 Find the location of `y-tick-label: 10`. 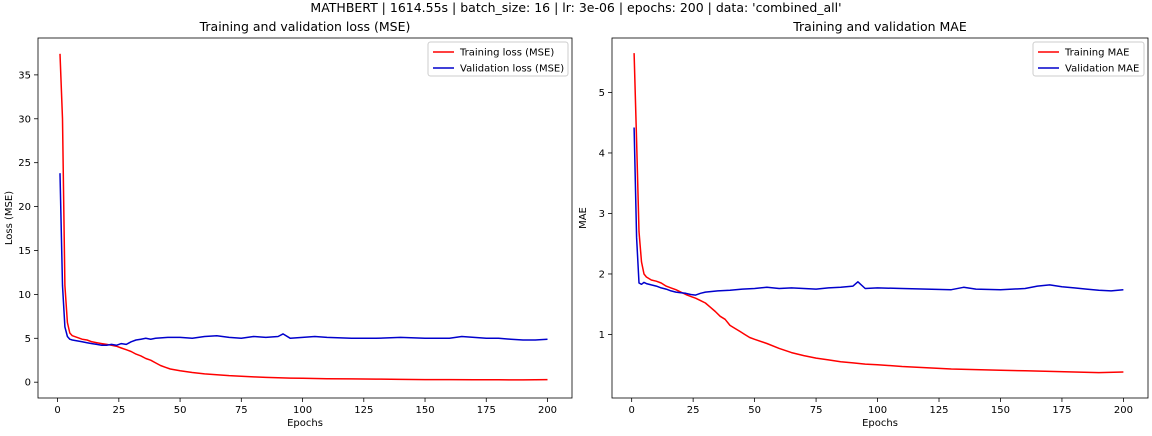

y-tick-label: 10 is located at coordinates (24, 295).